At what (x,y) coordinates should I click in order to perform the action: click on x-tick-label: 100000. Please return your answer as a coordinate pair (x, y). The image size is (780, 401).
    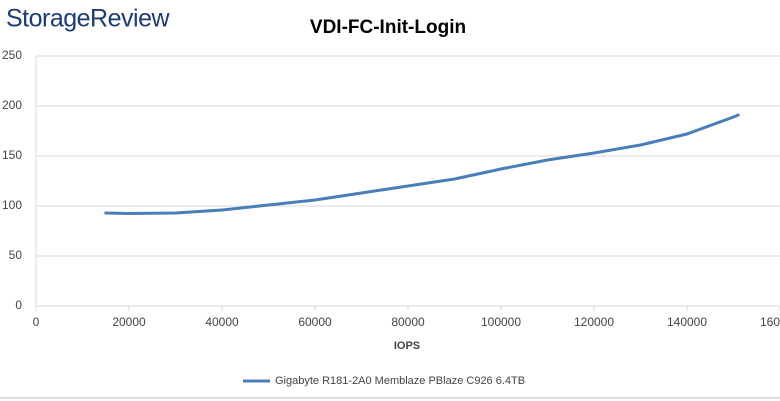
    Looking at the image, I should click on (501, 322).